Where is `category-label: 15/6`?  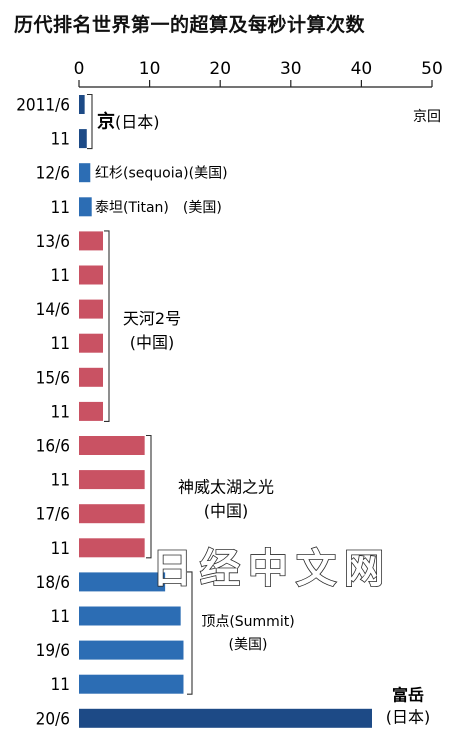
category-label: 15/6 is located at coordinates (53, 378).